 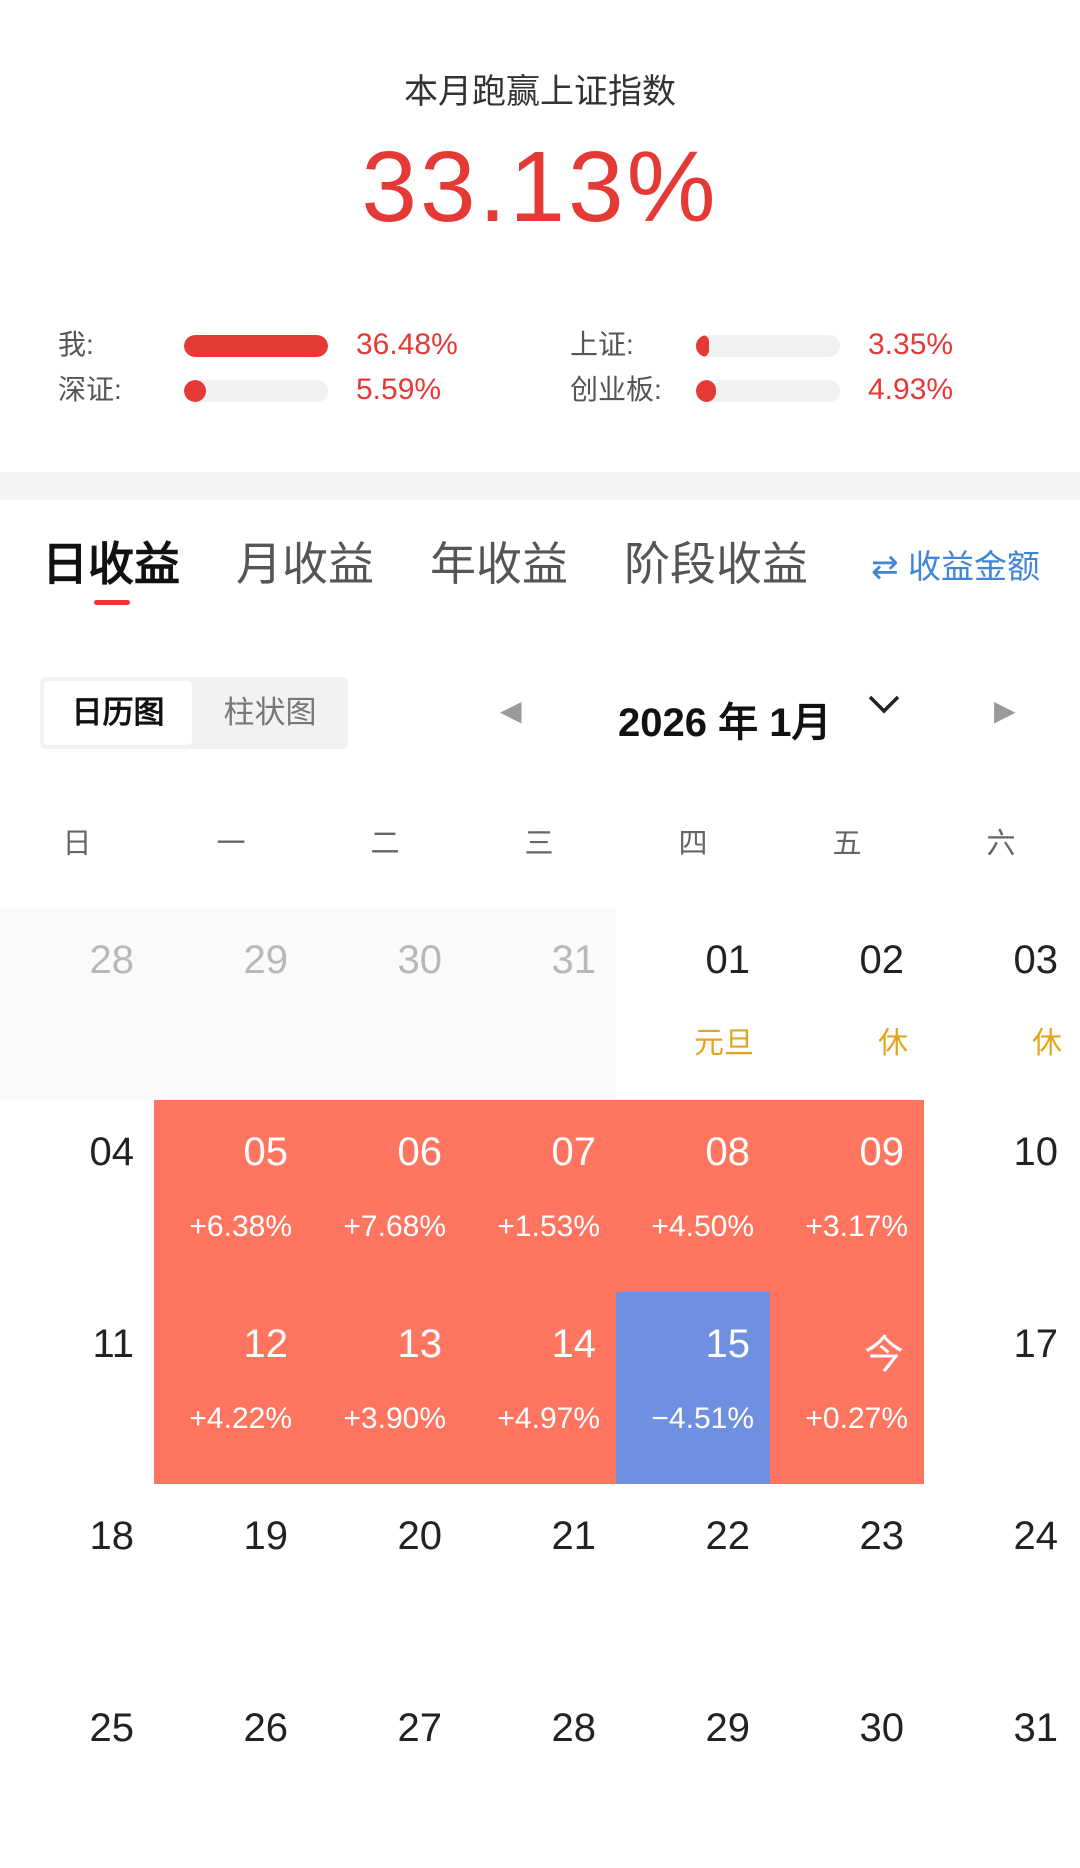 What do you see at coordinates (716, 564) in the screenshot?
I see `tab-period-return: 阶段收益` at bounding box center [716, 564].